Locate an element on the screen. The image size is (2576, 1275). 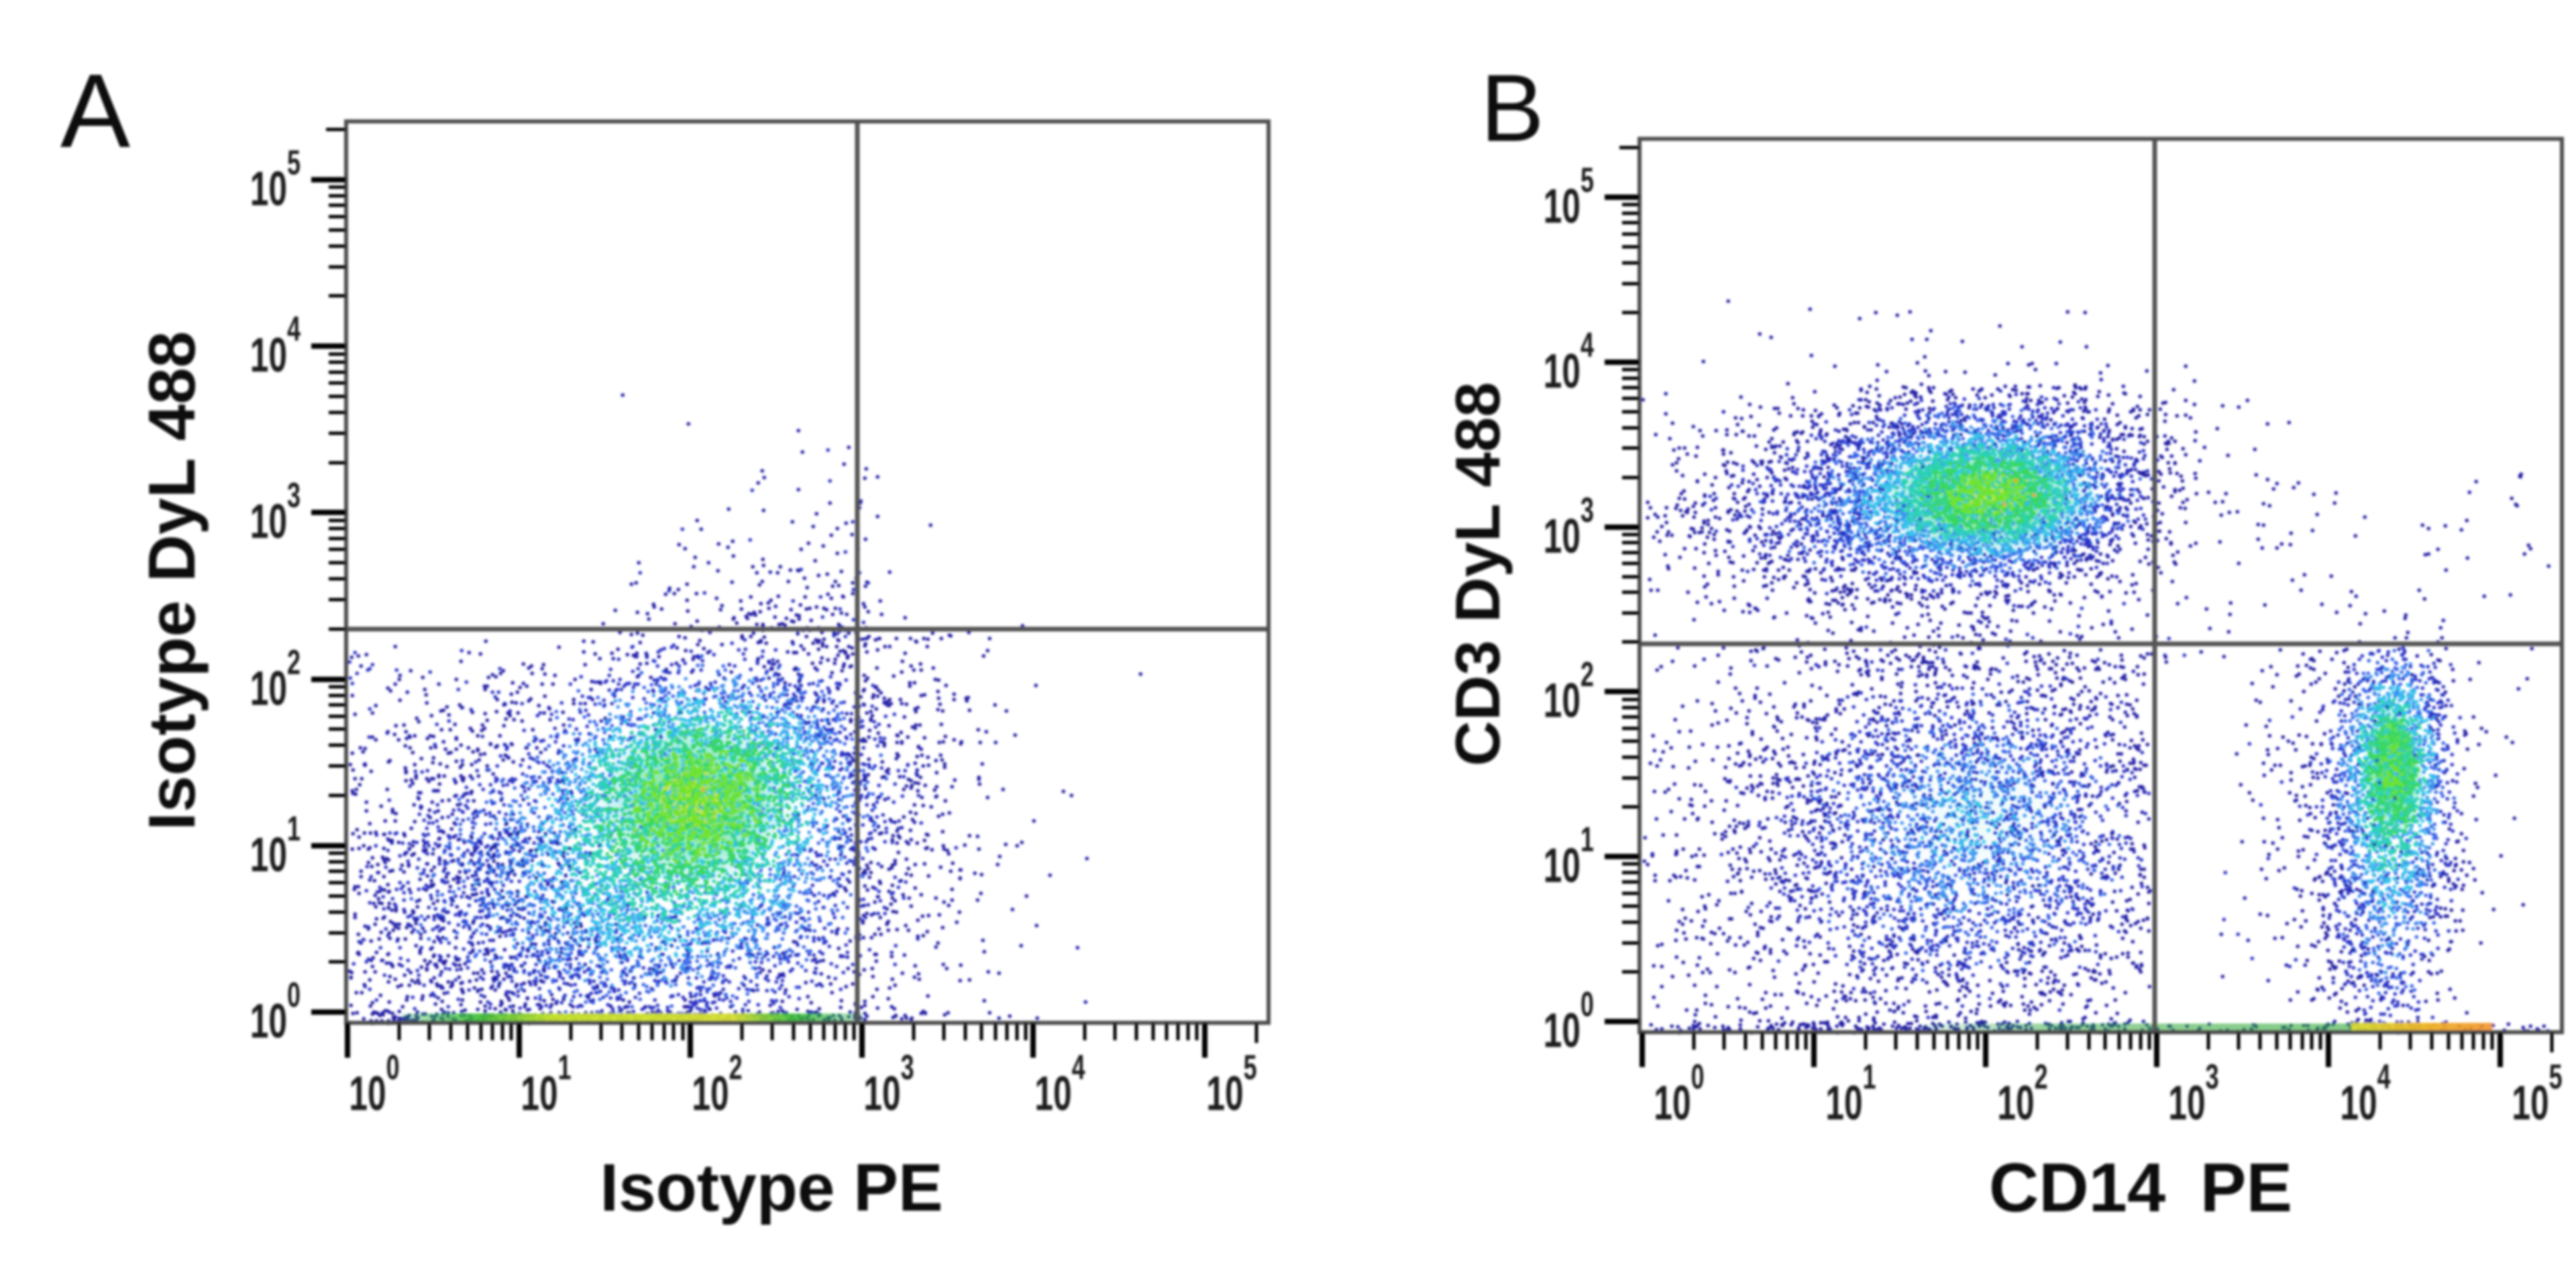
svg-text: Isotype DyL 488 is located at coordinates (172, 580).